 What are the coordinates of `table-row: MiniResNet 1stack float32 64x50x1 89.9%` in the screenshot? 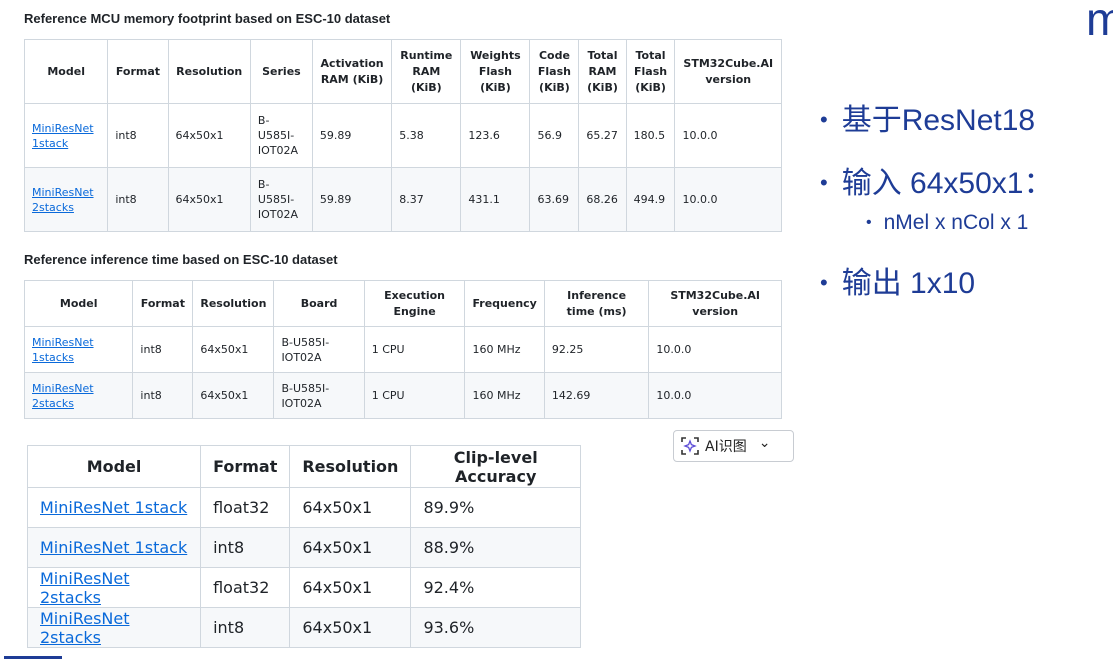 It's located at (303, 507).